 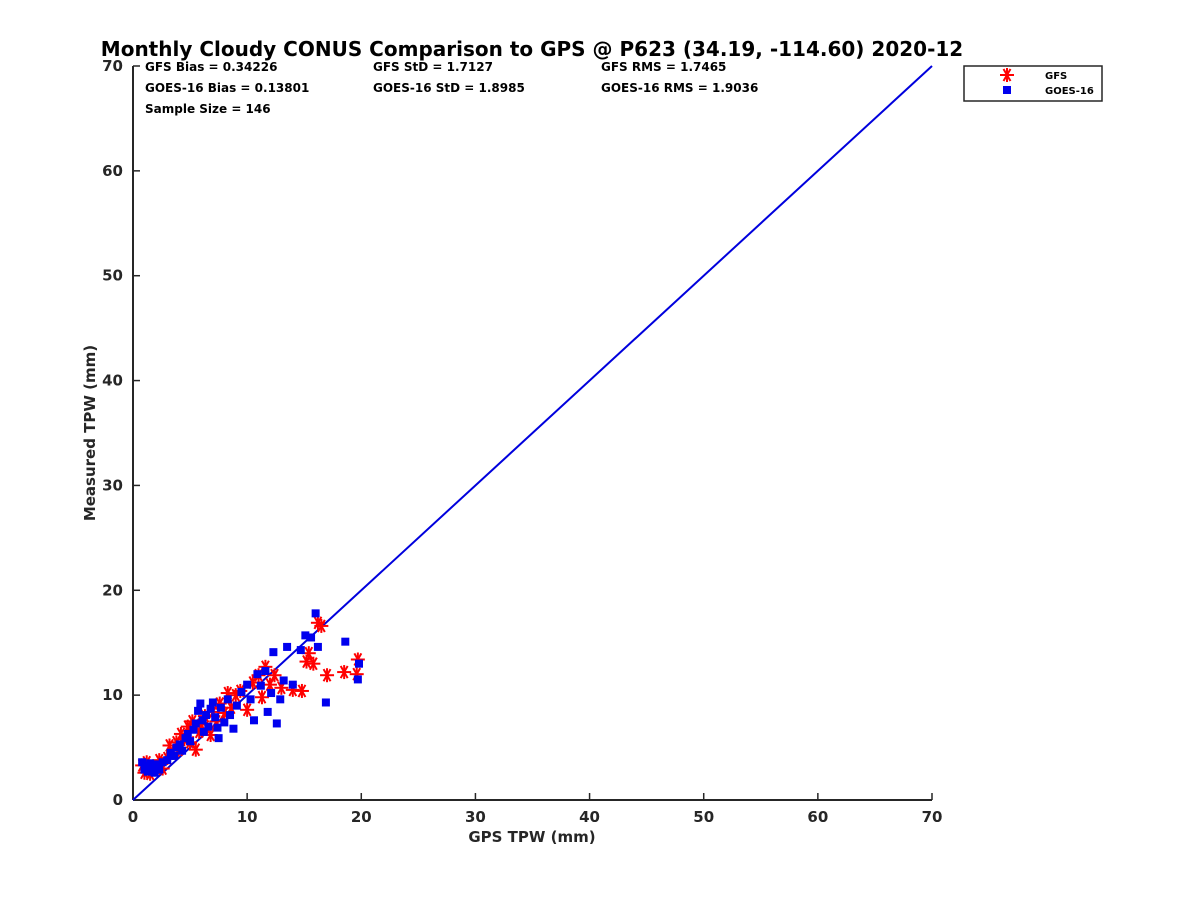 What do you see at coordinates (112, 590) in the screenshot?
I see `y-tick-label: 20` at bounding box center [112, 590].